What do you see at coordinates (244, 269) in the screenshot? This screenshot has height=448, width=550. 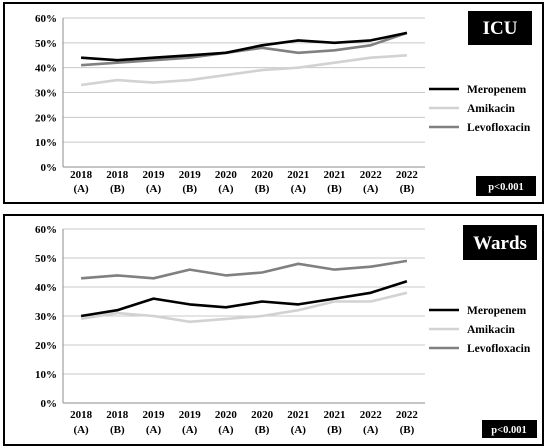 I see `series-line-levofloxacin` at bounding box center [244, 269].